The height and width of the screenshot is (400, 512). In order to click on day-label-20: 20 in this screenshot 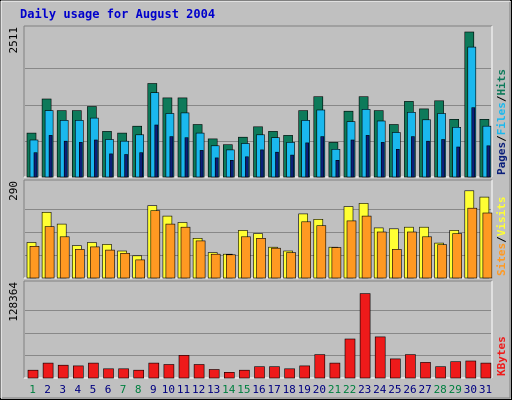, I will do `click(319, 389)`.